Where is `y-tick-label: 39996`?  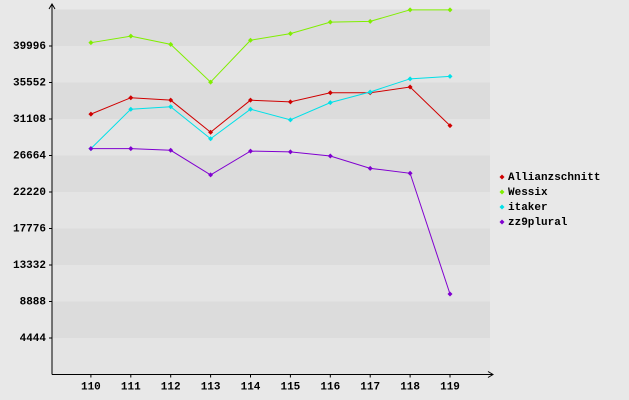 y-tick-label: 39996 is located at coordinates (29, 47).